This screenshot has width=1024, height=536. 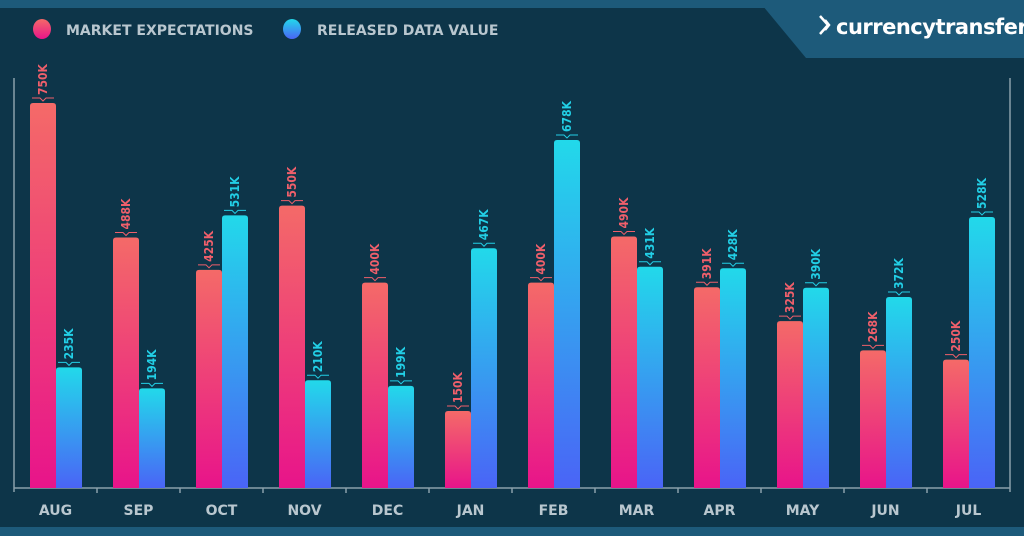 What do you see at coordinates (733, 245) in the screenshot?
I see `data-label: 428K` at bounding box center [733, 245].